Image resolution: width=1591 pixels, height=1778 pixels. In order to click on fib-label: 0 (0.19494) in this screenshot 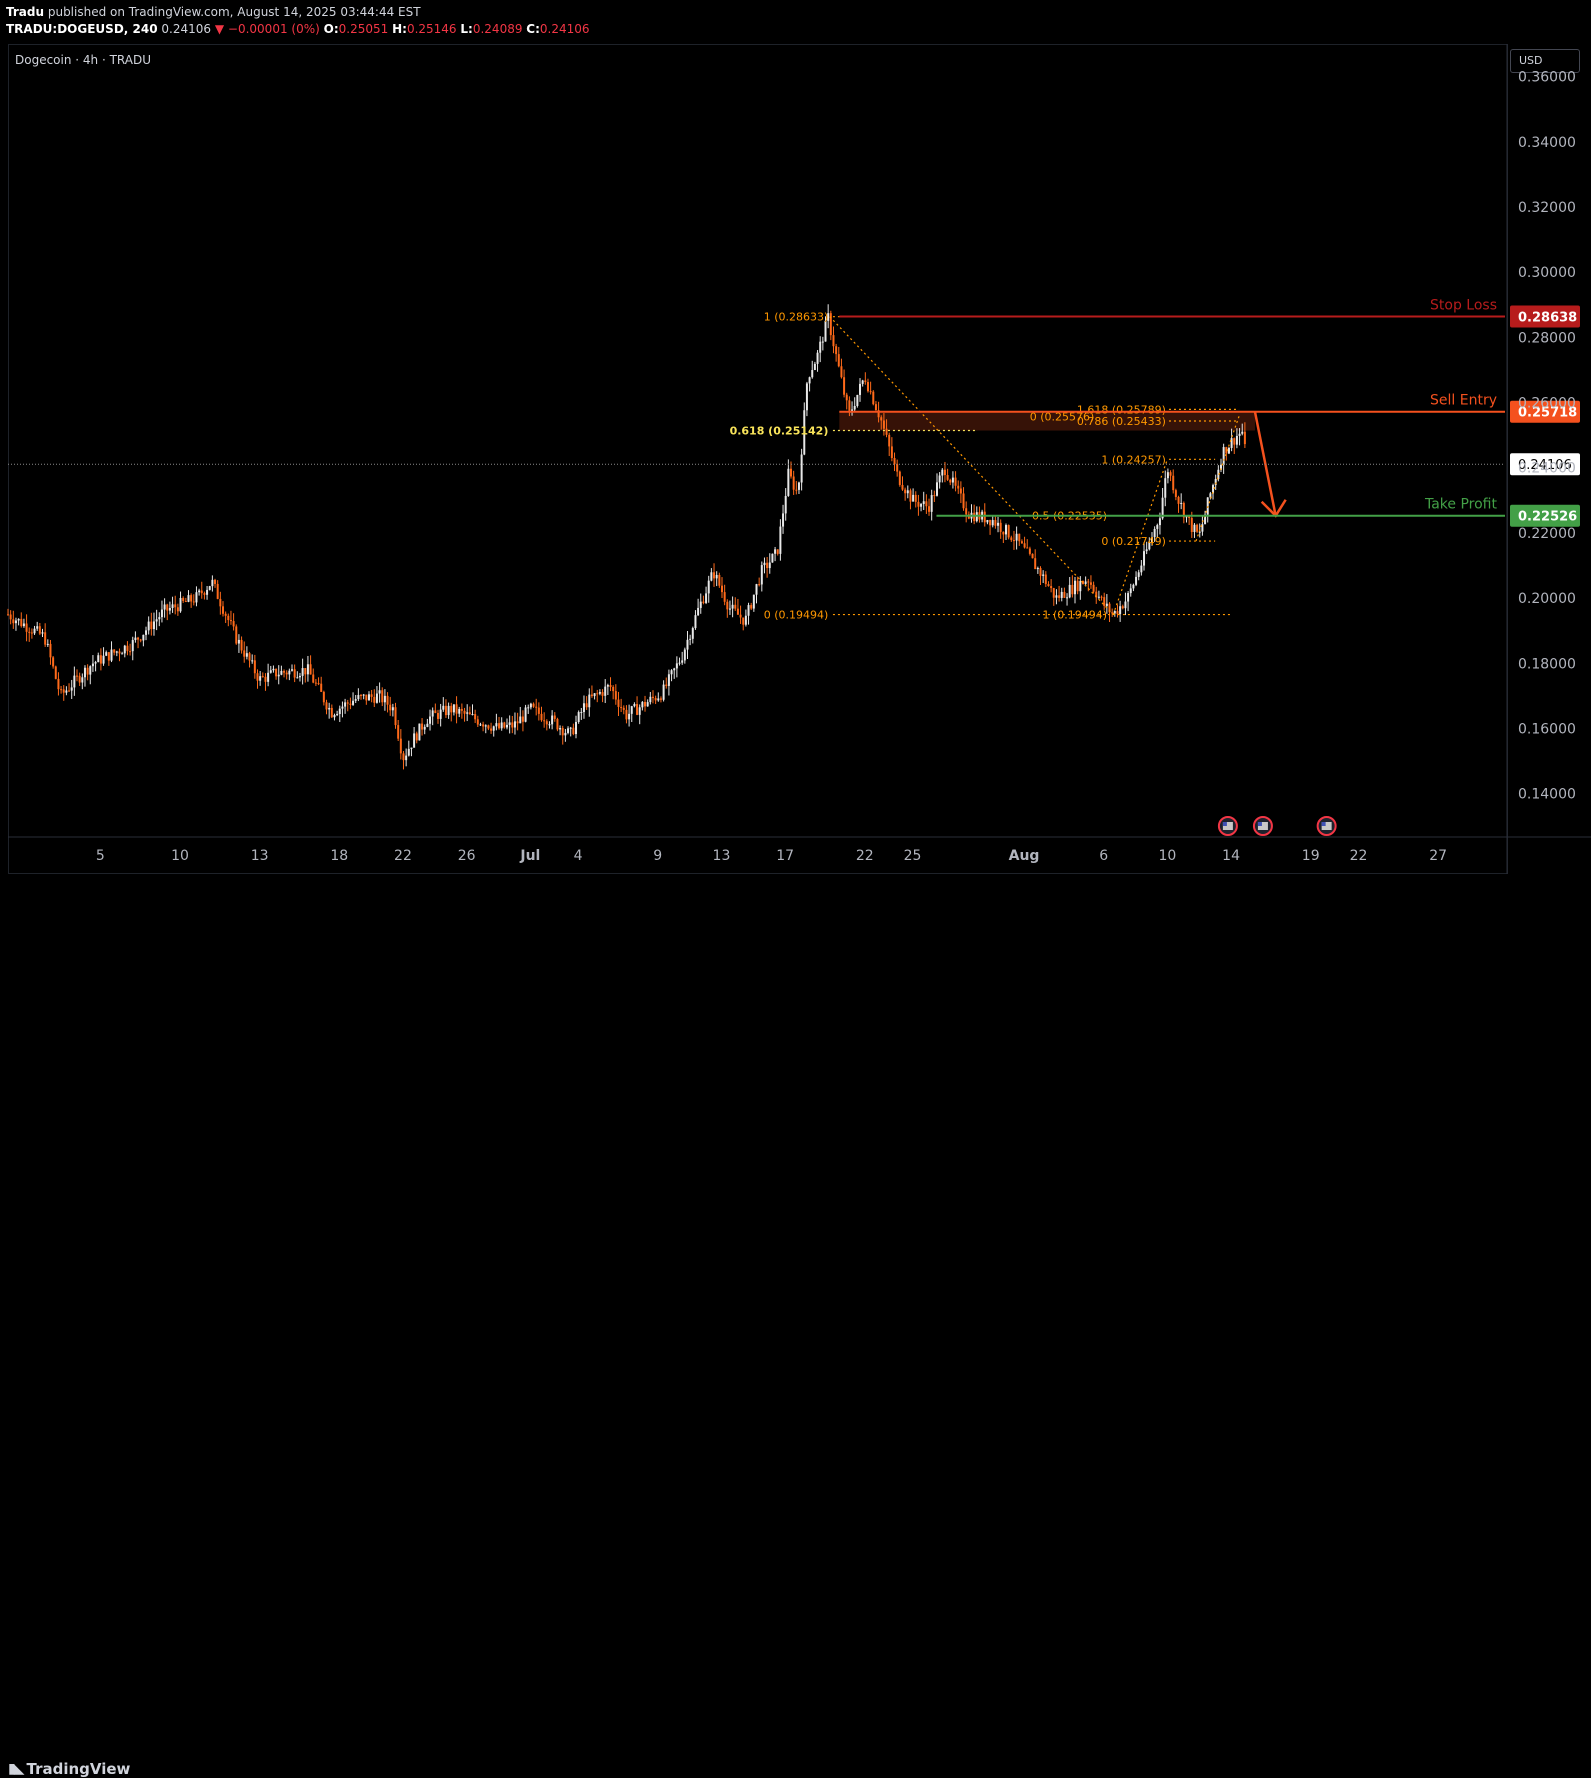, I will do `click(796, 615)`.